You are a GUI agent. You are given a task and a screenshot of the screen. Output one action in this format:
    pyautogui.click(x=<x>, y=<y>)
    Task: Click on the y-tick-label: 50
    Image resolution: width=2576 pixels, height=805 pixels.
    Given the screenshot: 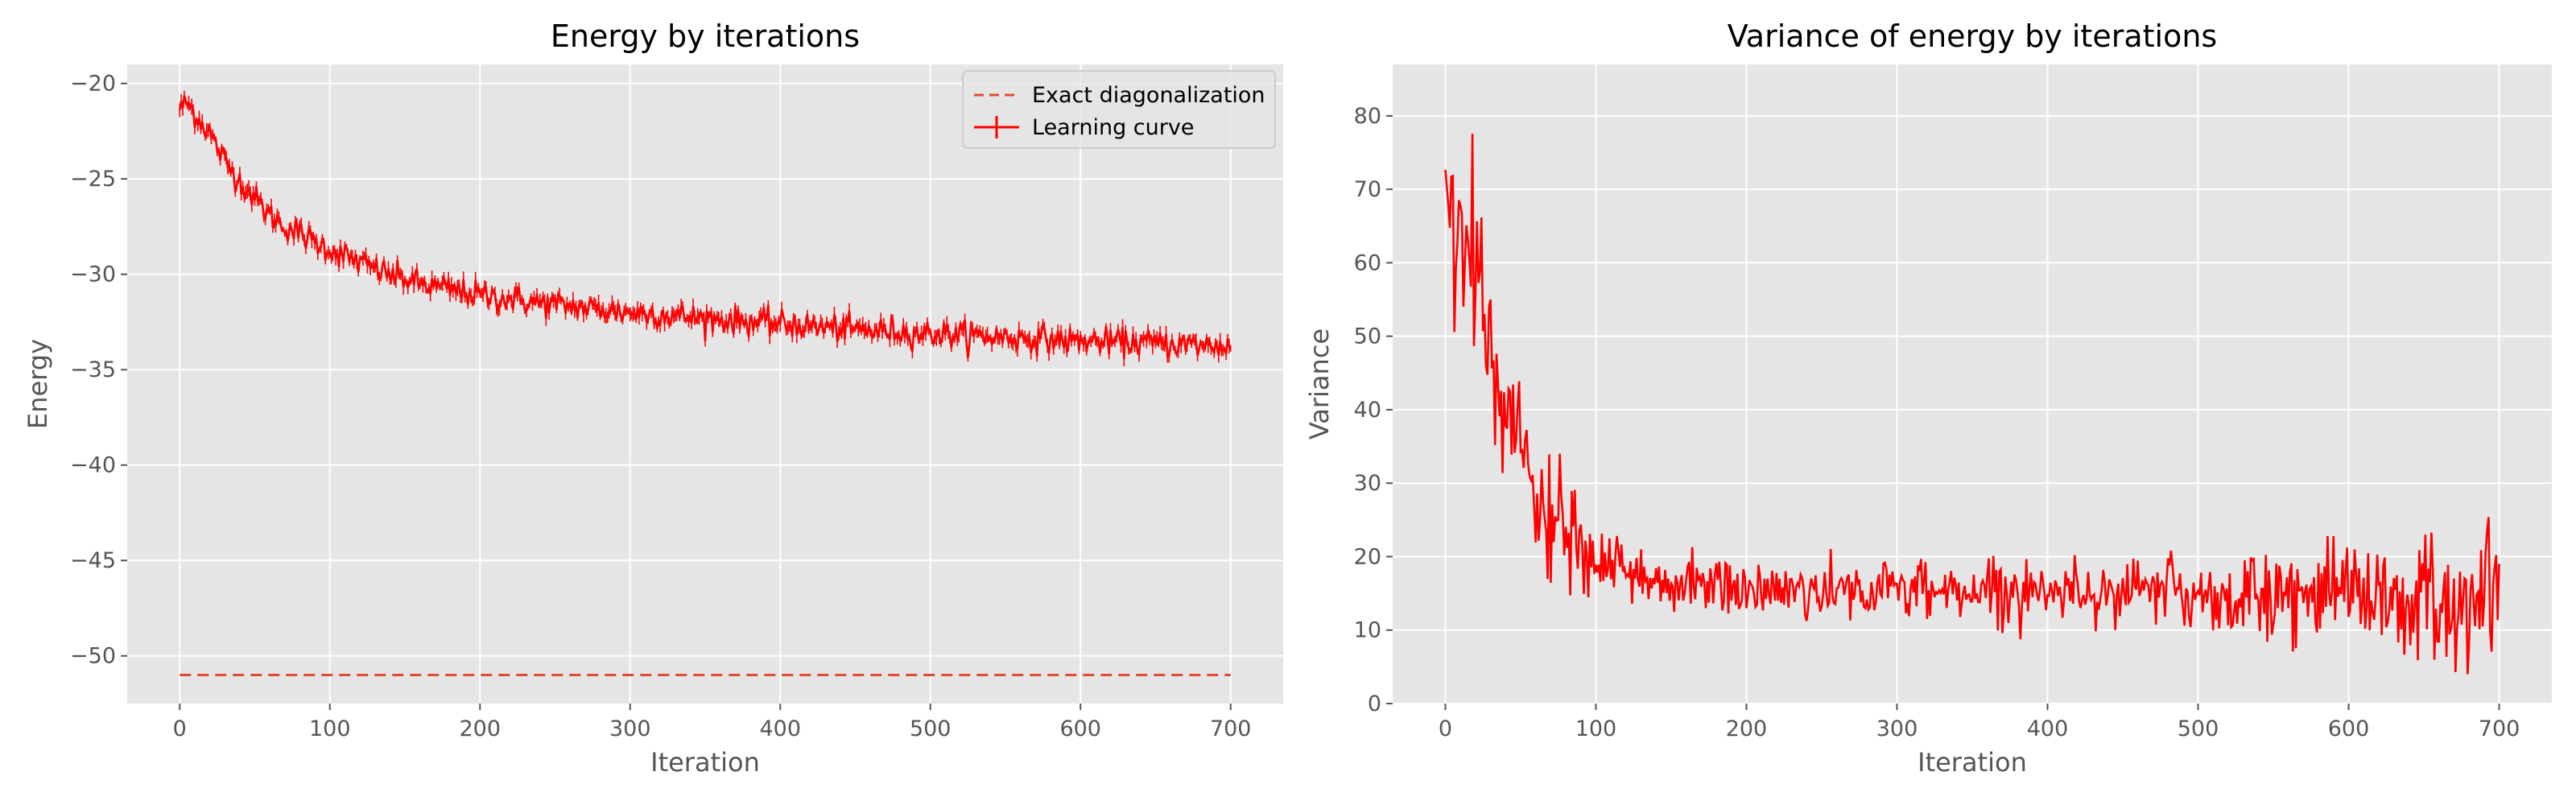 What is the action you would take?
    pyautogui.click(x=1367, y=336)
    